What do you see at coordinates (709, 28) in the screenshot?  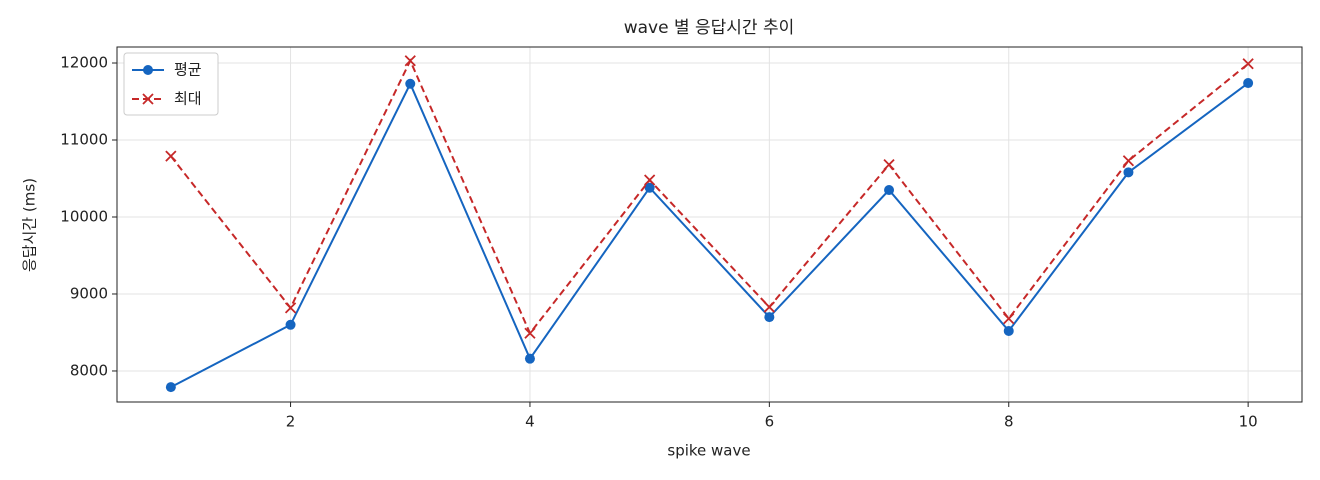 I see `chart-title: wave 별 응답시간 추이` at bounding box center [709, 28].